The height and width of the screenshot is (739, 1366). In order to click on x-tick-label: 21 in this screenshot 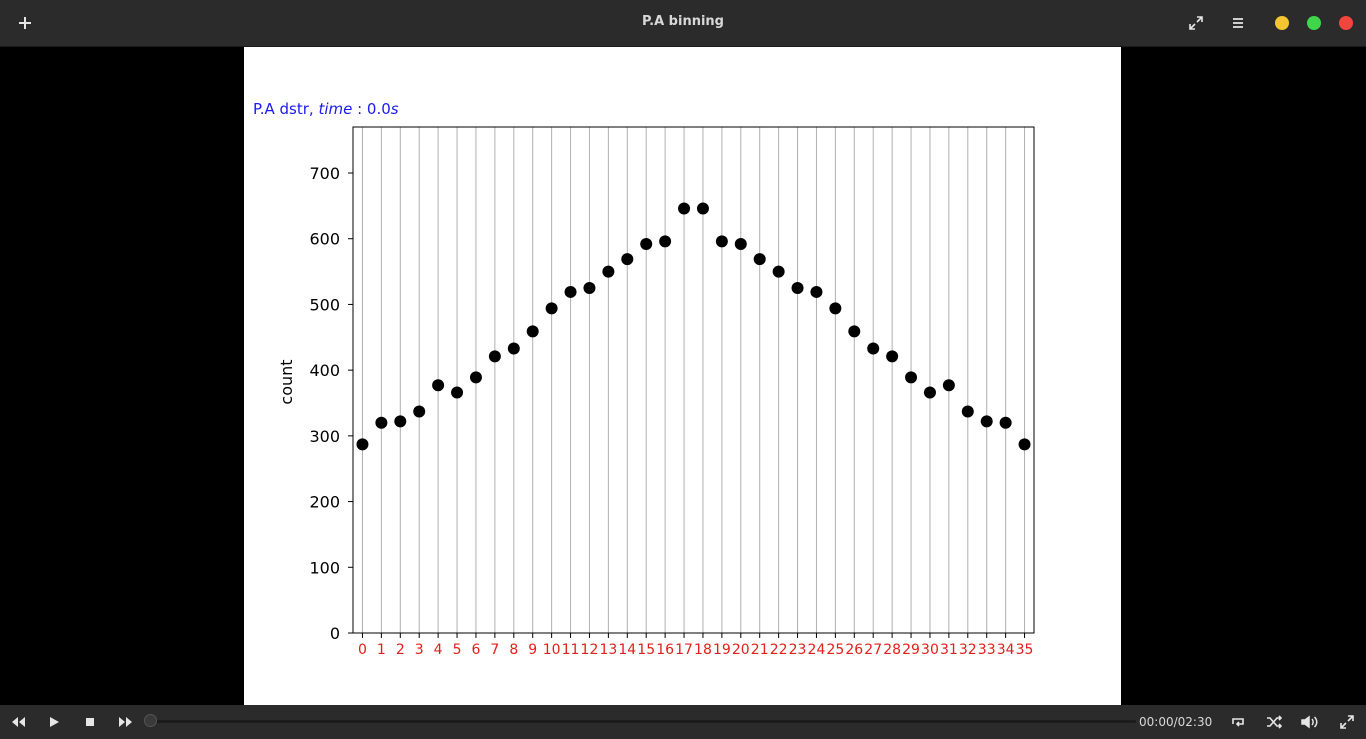, I will do `click(760, 650)`.